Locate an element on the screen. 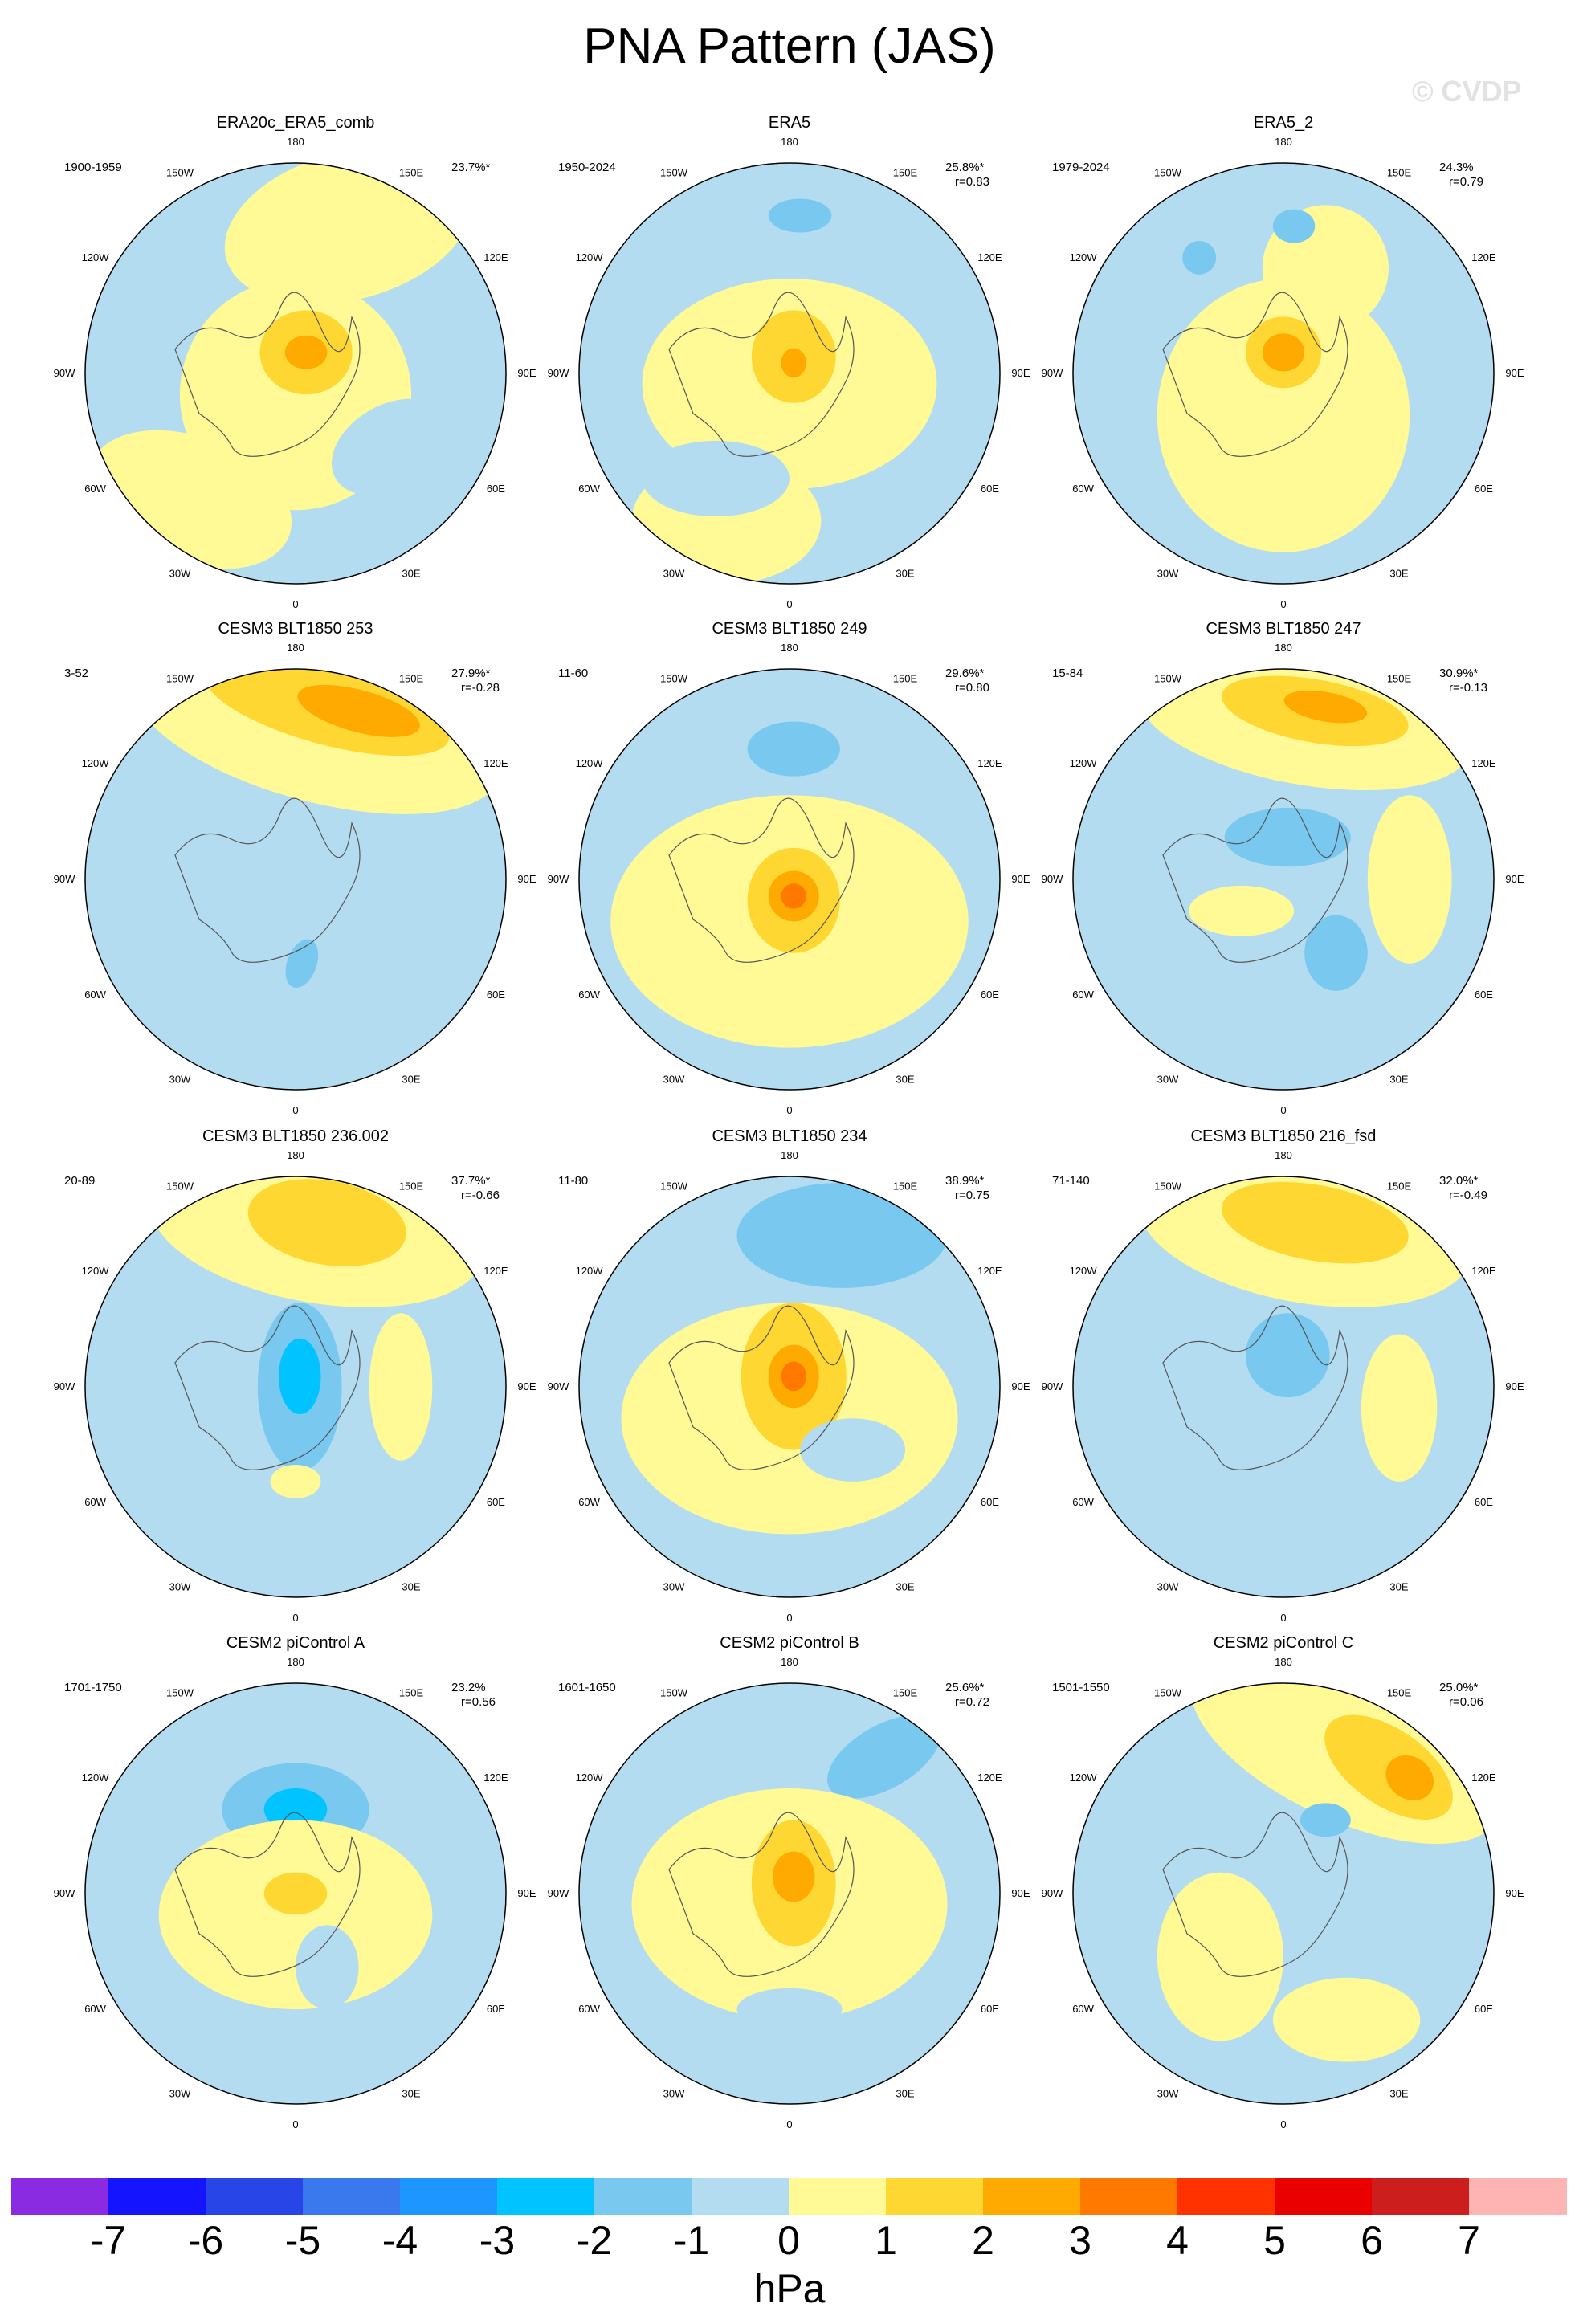  panel-title: CESM3 BLT1850 234 is located at coordinates (789, 1136).